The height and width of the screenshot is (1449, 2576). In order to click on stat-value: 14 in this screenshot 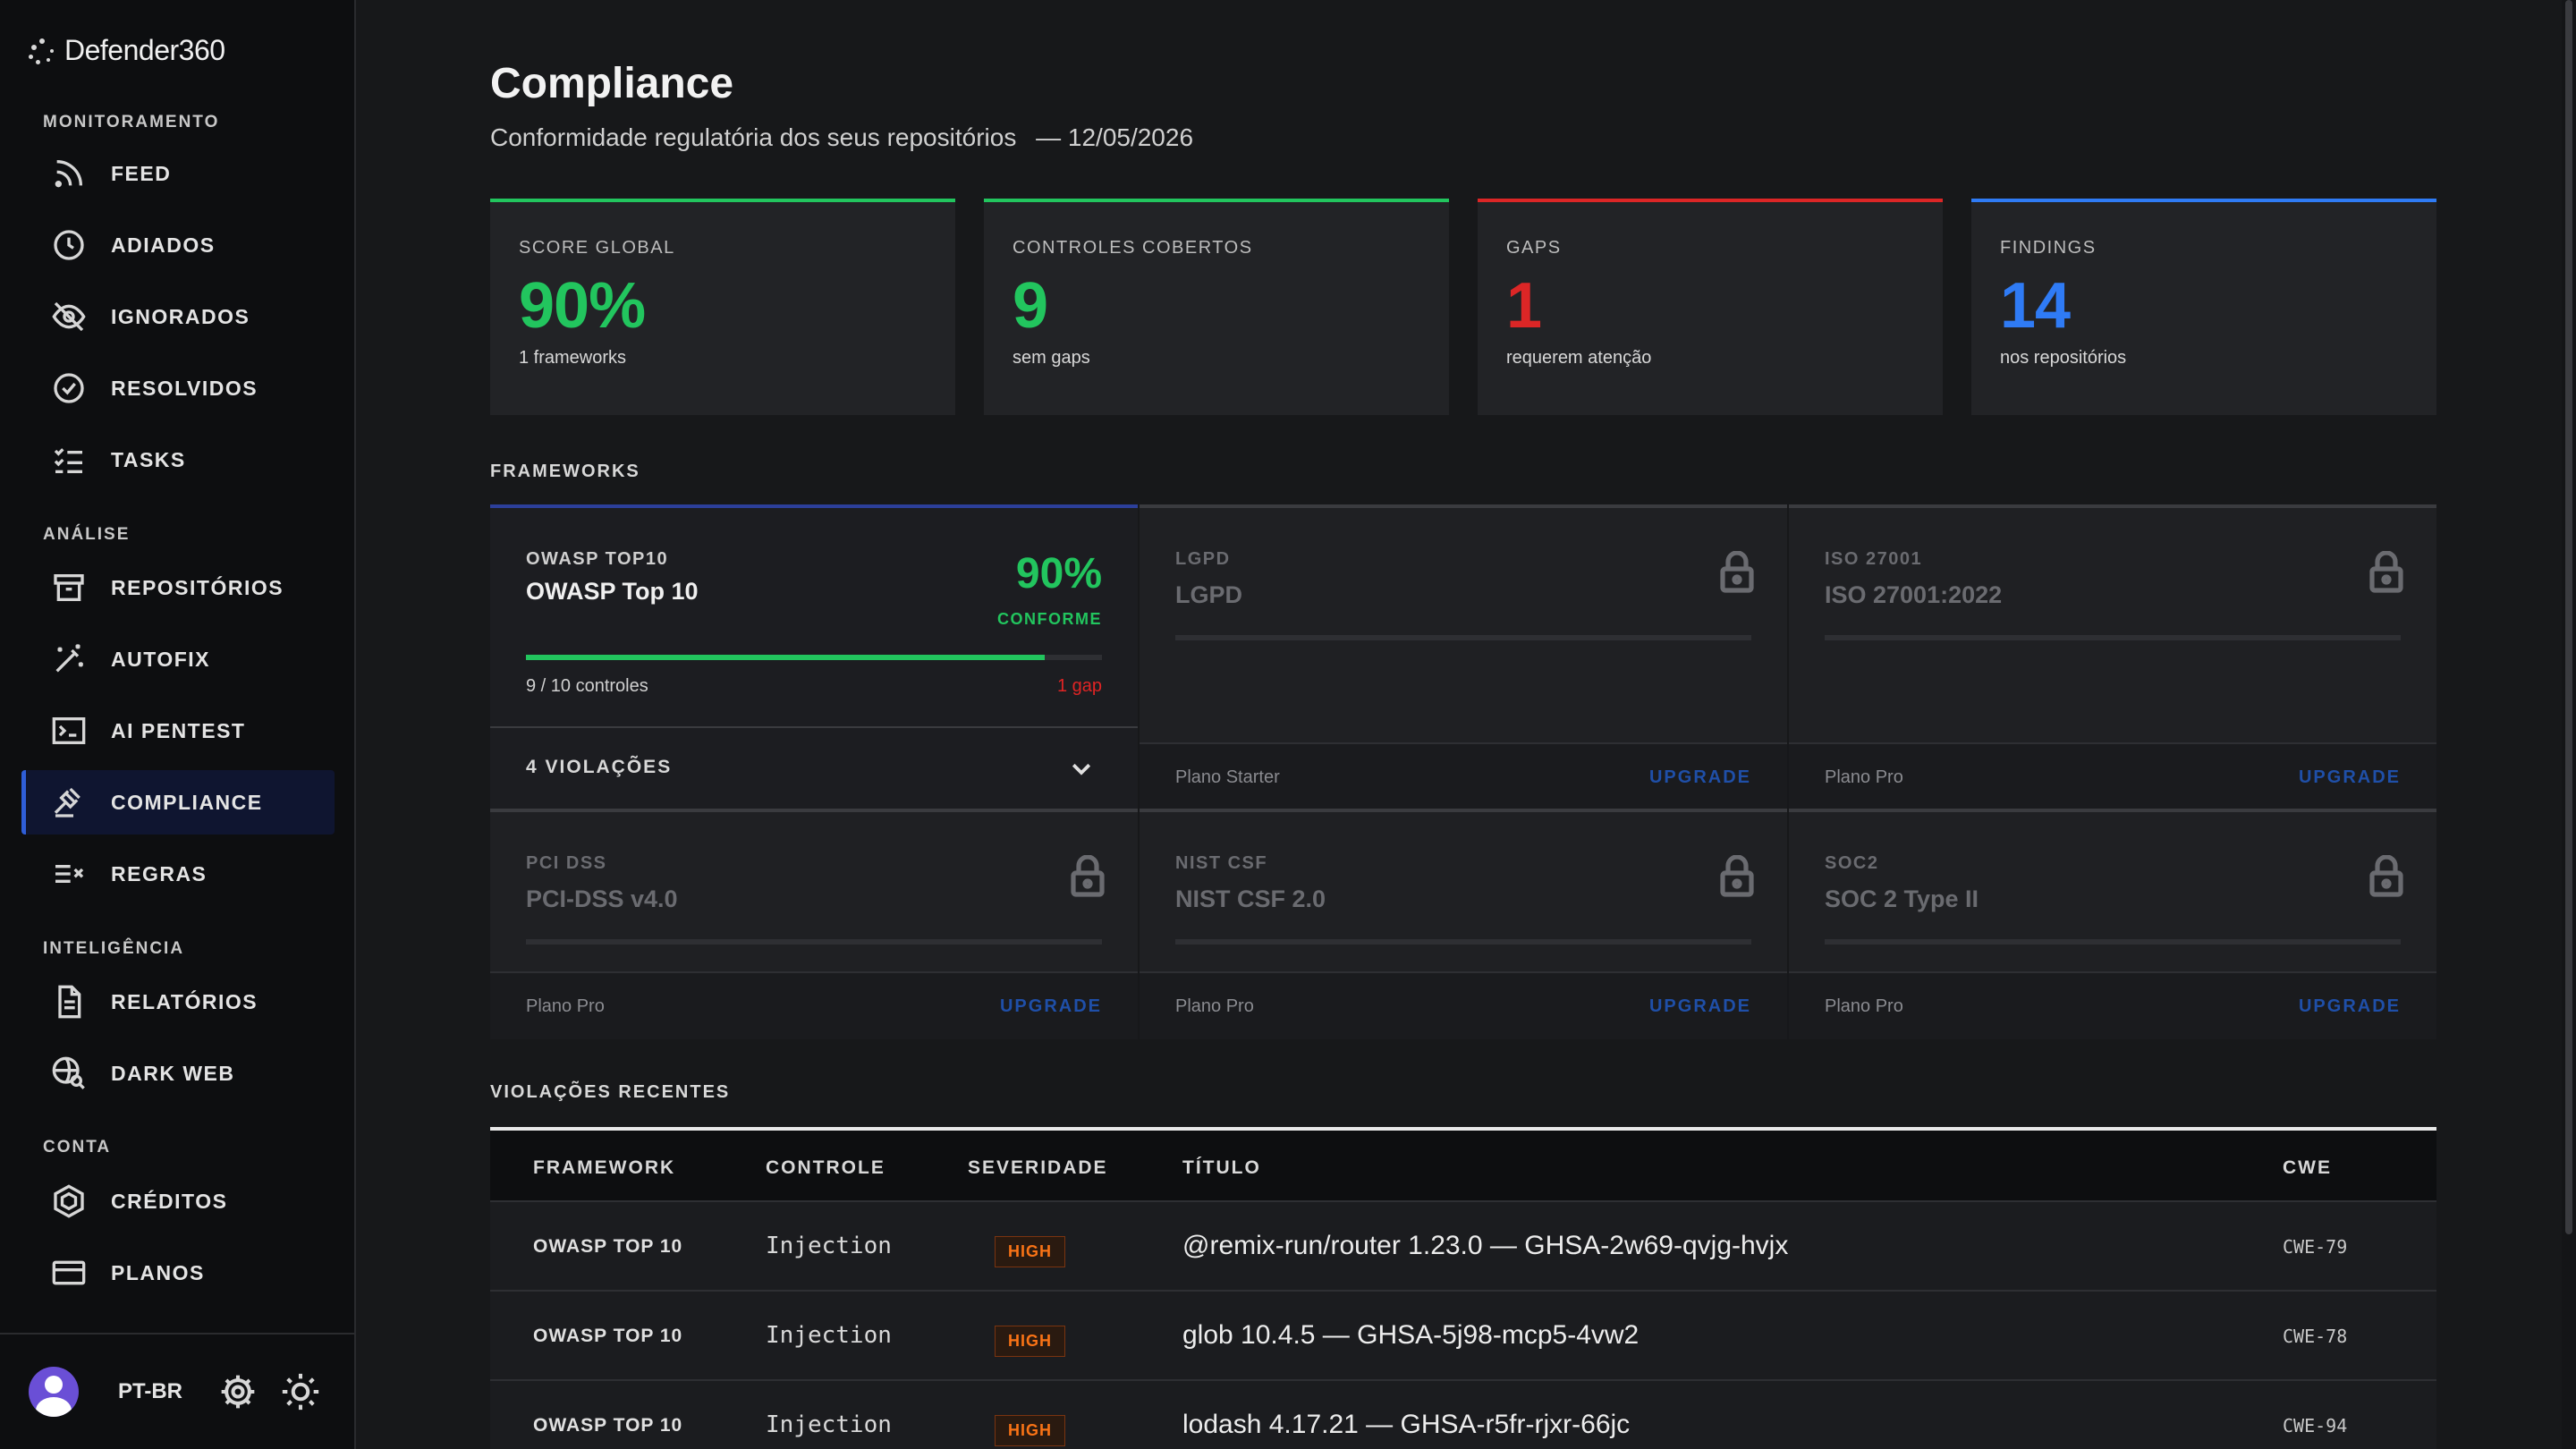, I will do `click(2035, 306)`.